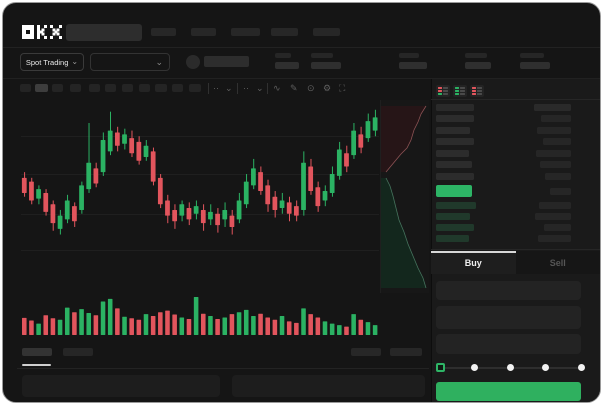 The width and height of the screenshot is (603, 405). I want to click on coin-icon, so click(193, 62).